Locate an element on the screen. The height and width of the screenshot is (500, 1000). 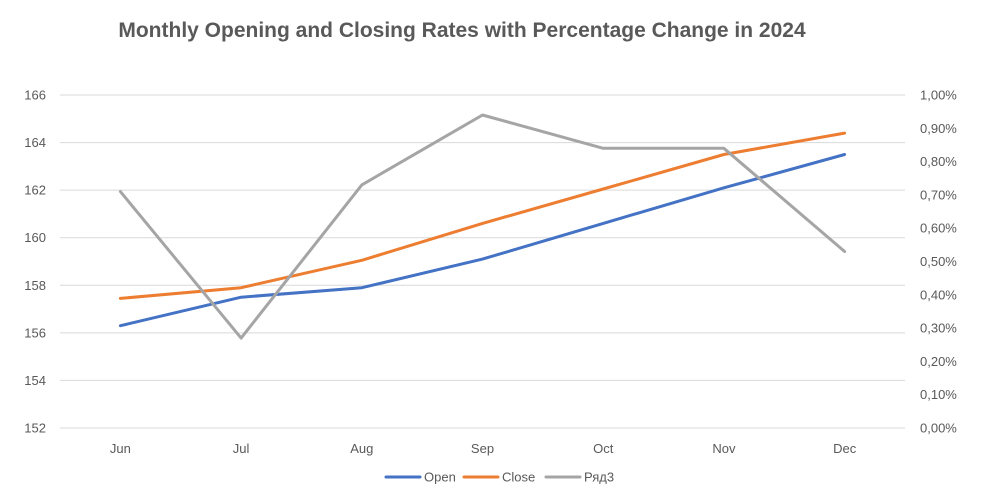
x-tick-label: Aug is located at coordinates (361, 448).